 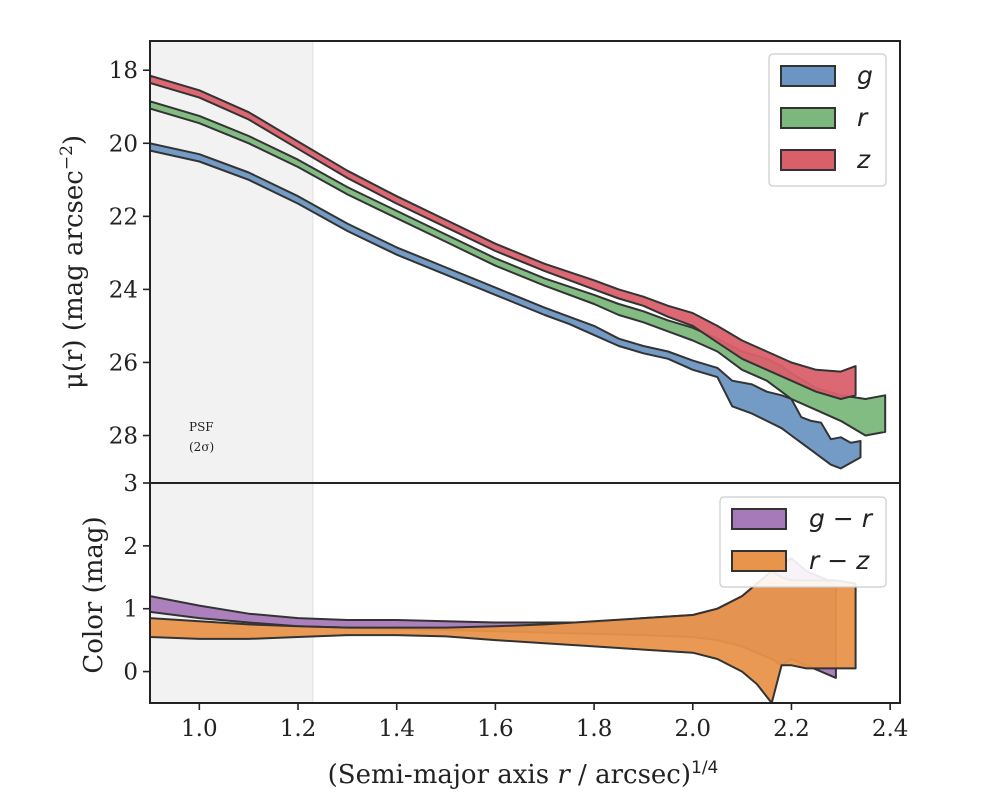 I want to click on x-label-var: r, so click(x=564, y=775).